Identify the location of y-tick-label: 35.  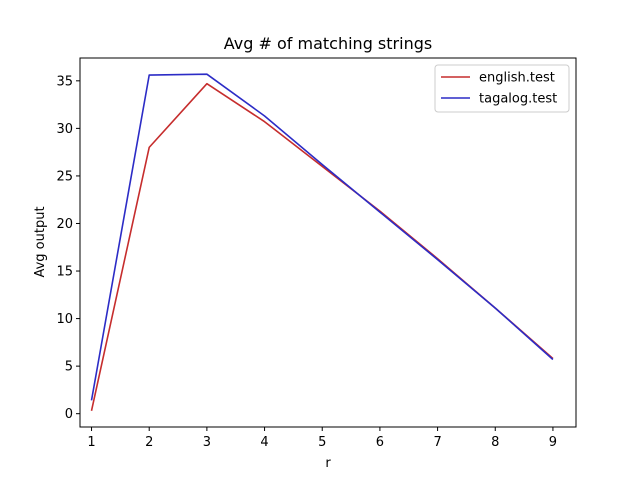
(64, 81).